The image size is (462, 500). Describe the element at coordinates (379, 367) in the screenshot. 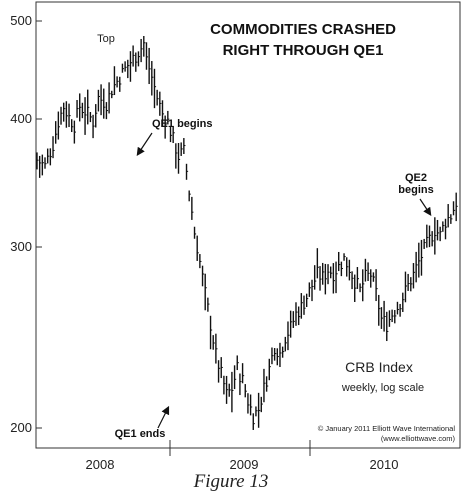

I see `index-name: CRB Index` at that location.